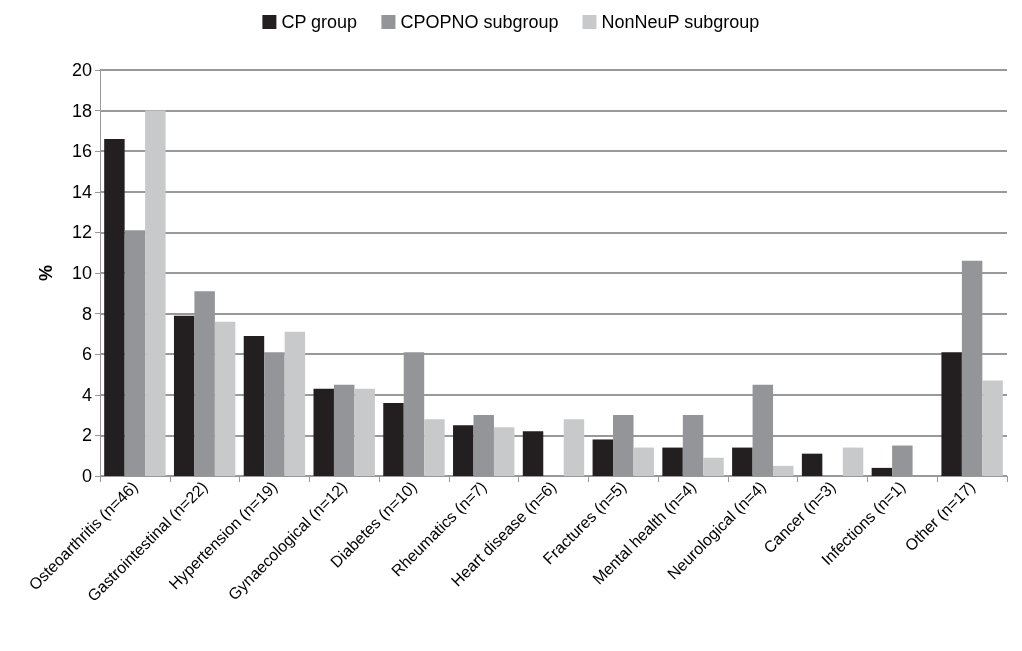  What do you see at coordinates (86, 313) in the screenshot?
I see `y-tick-label: 8` at bounding box center [86, 313].